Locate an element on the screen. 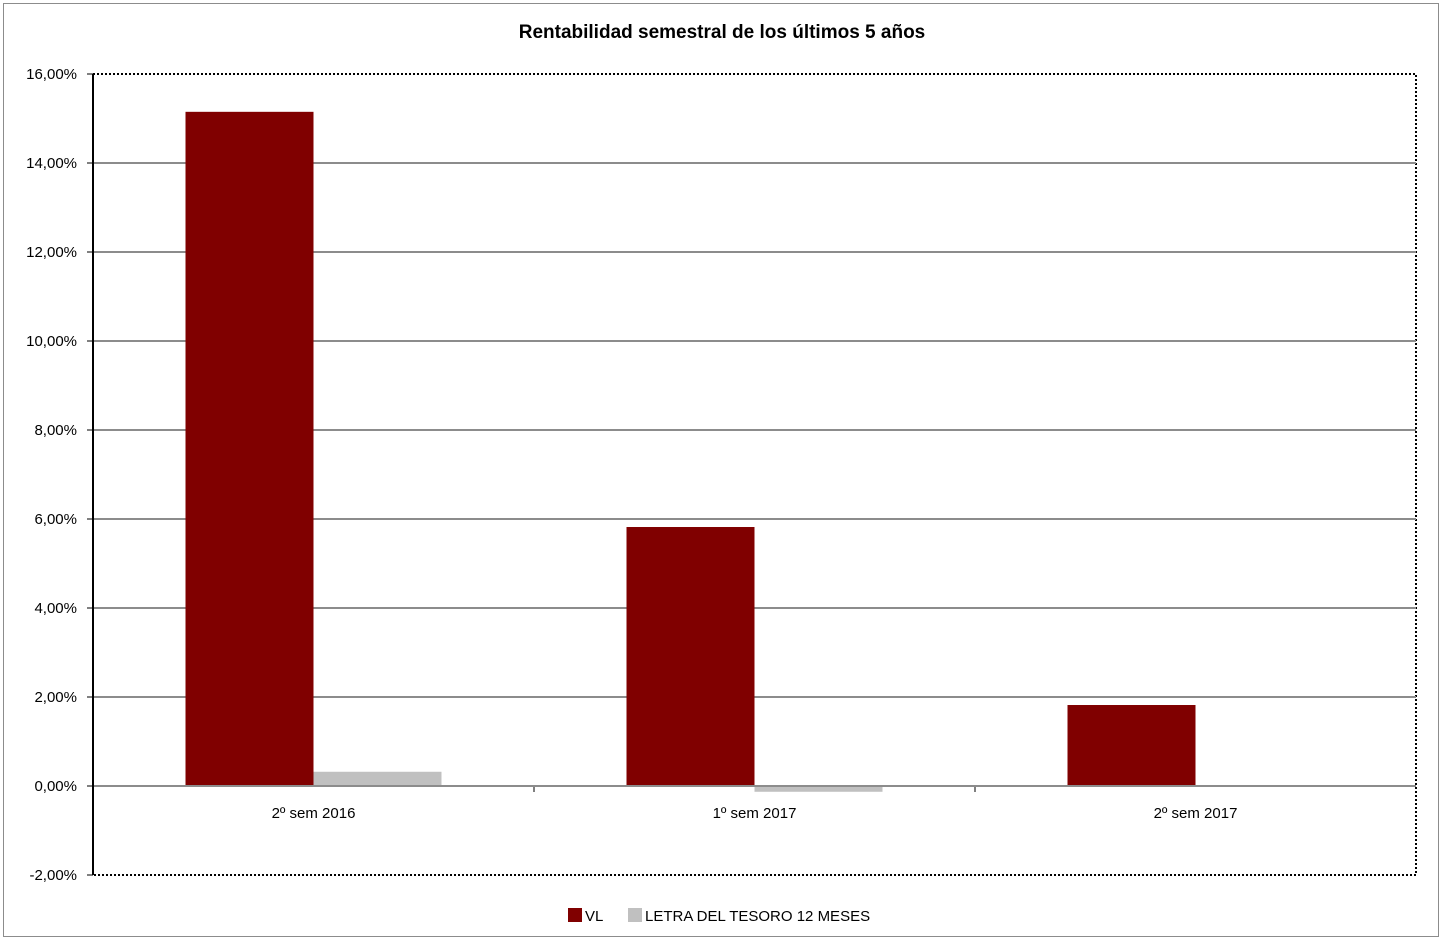 The image size is (1446, 942). legend-label: LETRA DEL TESORO 12 MESES is located at coordinates (757, 916).